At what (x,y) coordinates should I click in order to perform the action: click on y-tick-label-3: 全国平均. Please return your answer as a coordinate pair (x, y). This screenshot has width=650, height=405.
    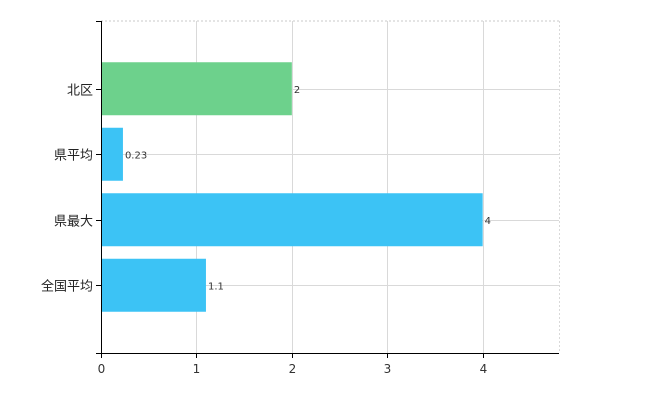
    Looking at the image, I should click on (67, 287).